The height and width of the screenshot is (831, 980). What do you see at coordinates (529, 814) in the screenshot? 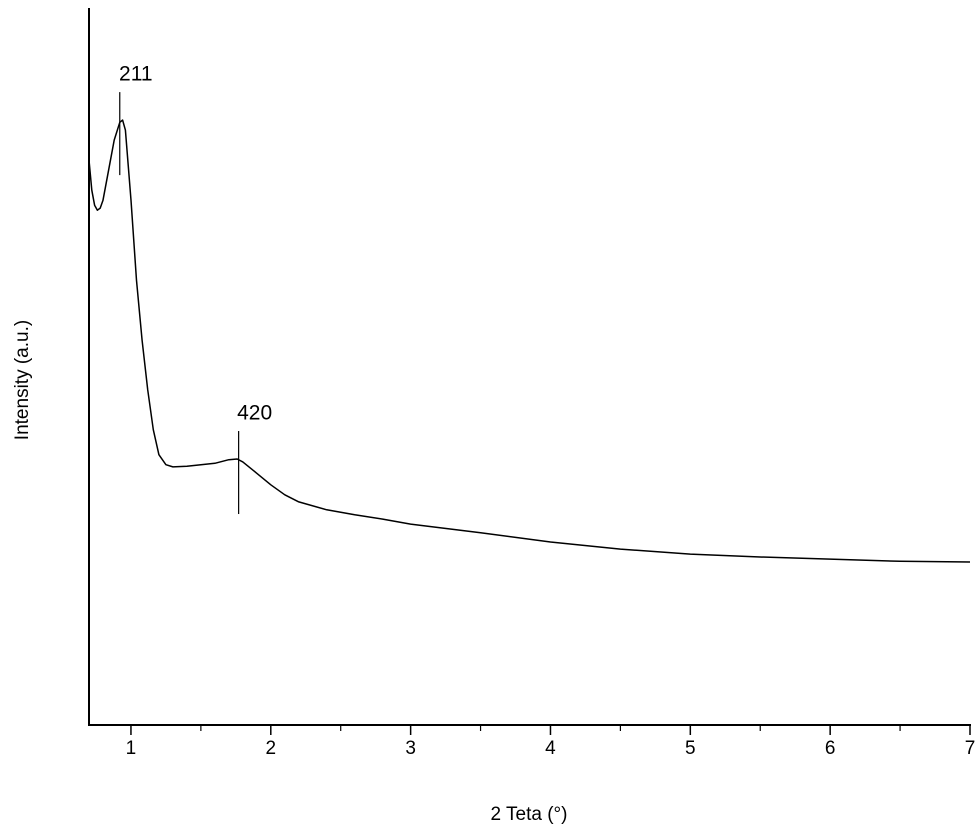
I see `x-axis-label: 2 Teta (°)` at bounding box center [529, 814].